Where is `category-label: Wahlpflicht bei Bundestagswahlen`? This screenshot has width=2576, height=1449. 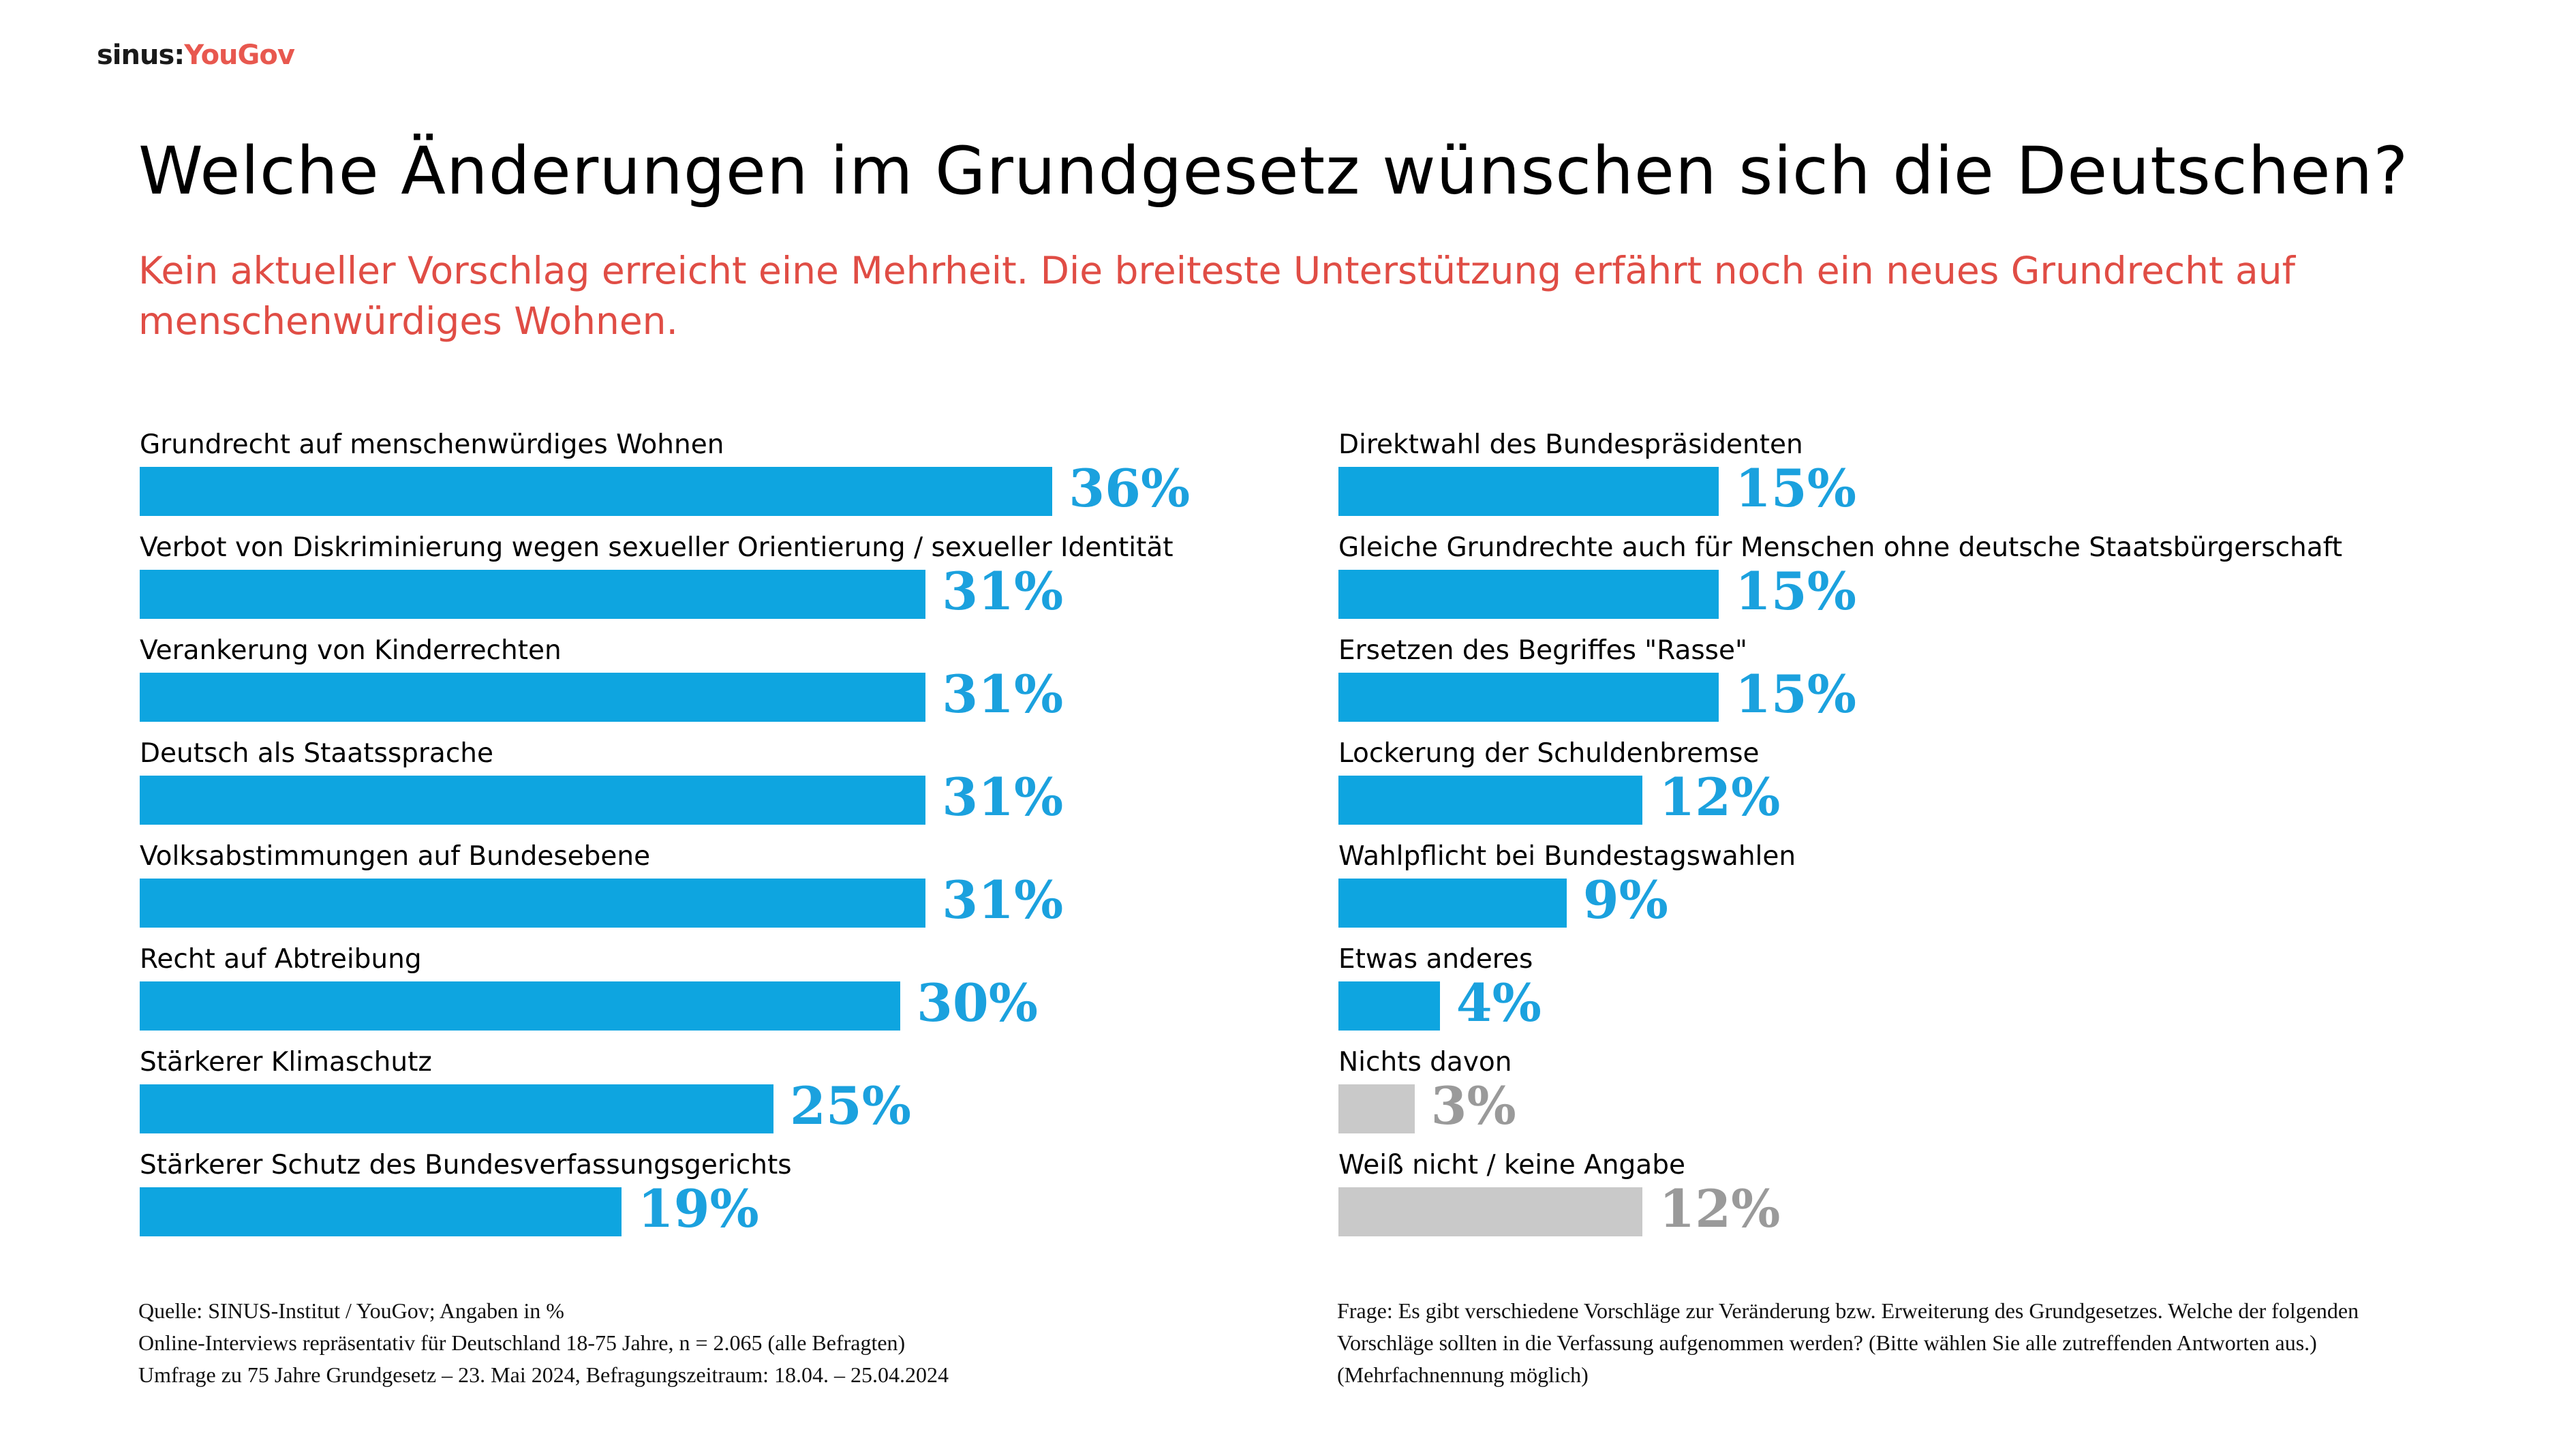
category-label: Wahlpflicht bei Bundestagswahlen is located at coordinates (1567, 857).